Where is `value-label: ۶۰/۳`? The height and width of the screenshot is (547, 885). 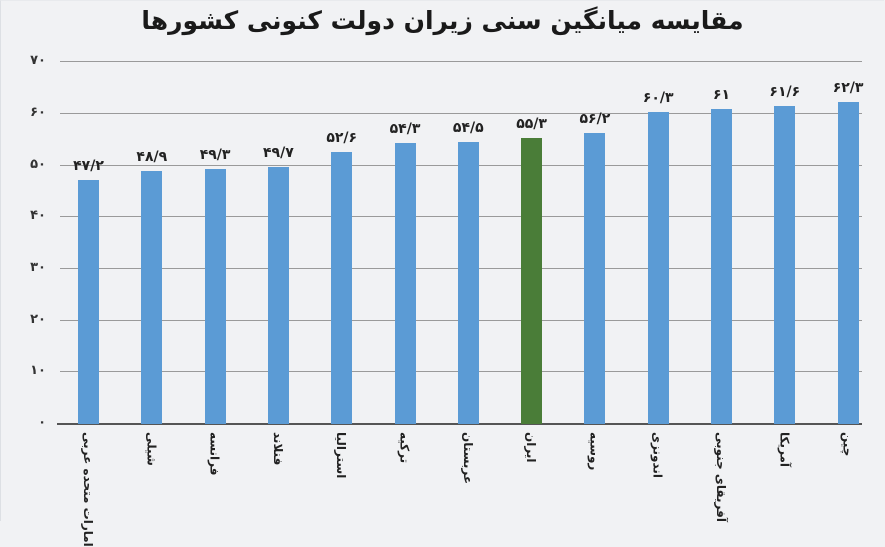
value-label: ۶۰/۳ is located at coordinates (658, 98).